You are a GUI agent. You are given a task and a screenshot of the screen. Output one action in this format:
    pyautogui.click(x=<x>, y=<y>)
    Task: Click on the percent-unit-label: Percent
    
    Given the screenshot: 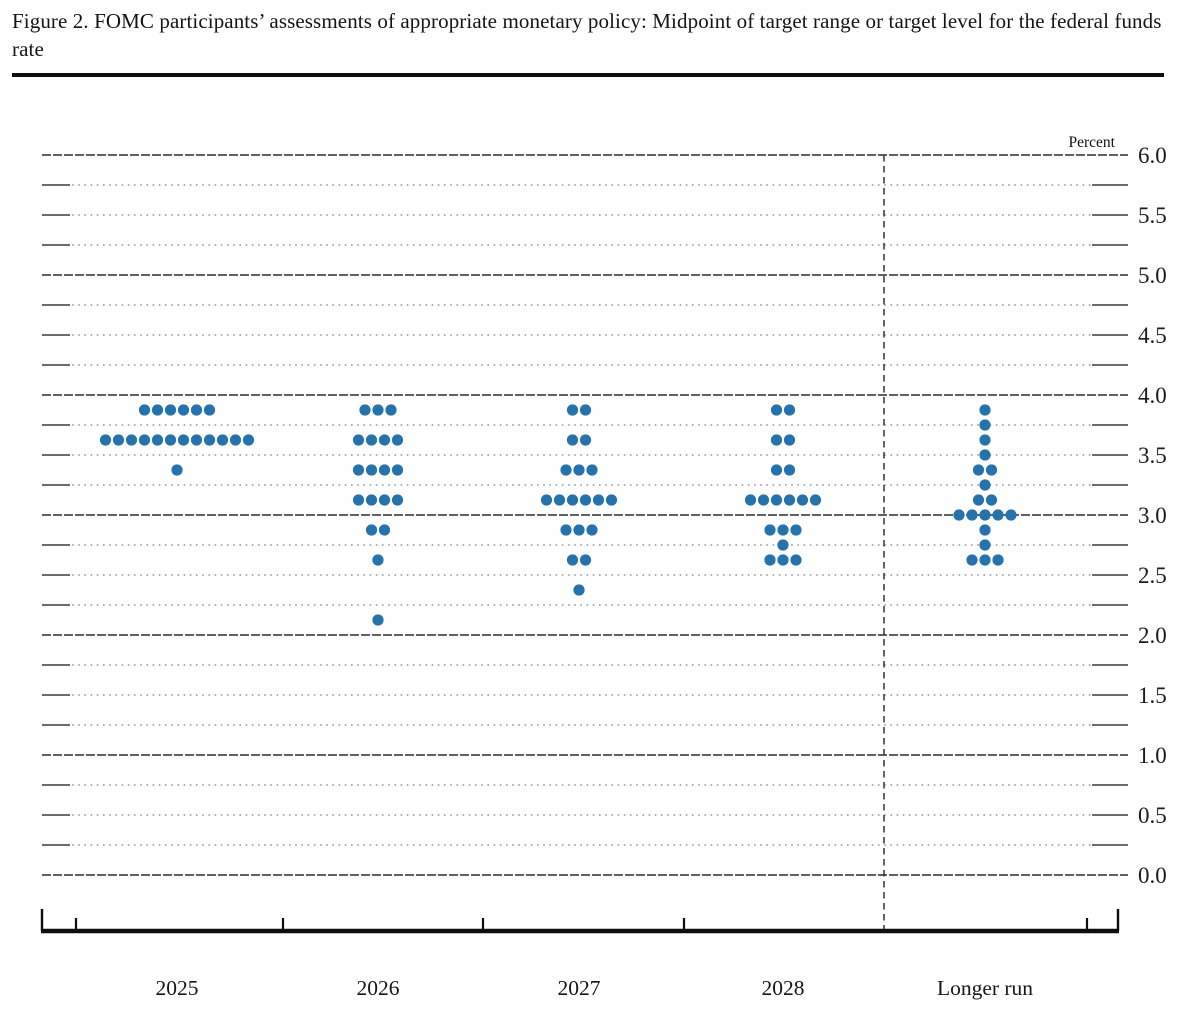 What is the action you would take?
    pyautogui.click(x=1092, y=142)
    